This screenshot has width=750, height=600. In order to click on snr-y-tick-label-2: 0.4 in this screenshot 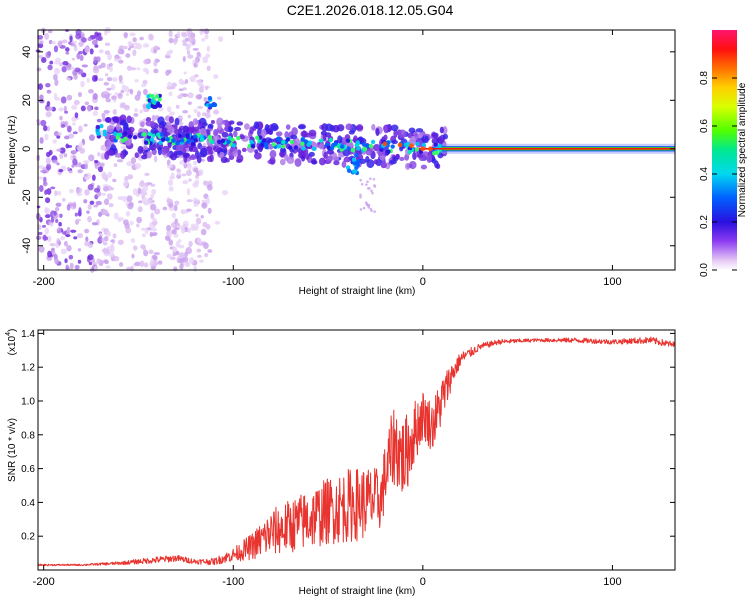, I will do `click(28, 503)`.